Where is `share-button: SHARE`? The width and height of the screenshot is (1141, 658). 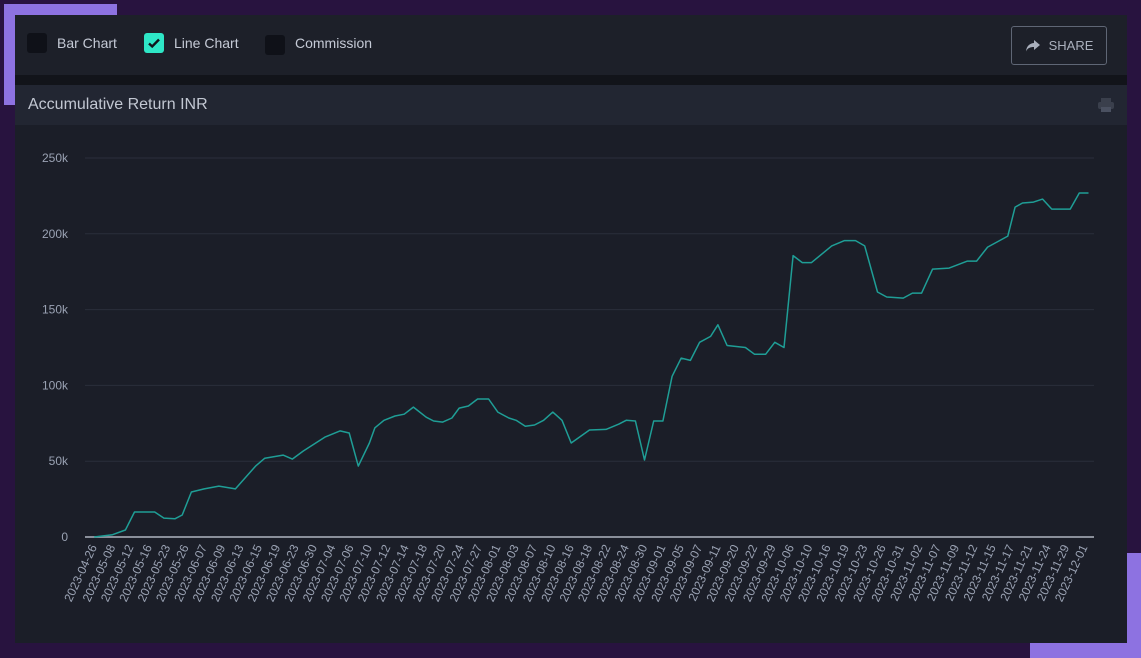
share-button: SHARE is located at coordinates (1059, 45).